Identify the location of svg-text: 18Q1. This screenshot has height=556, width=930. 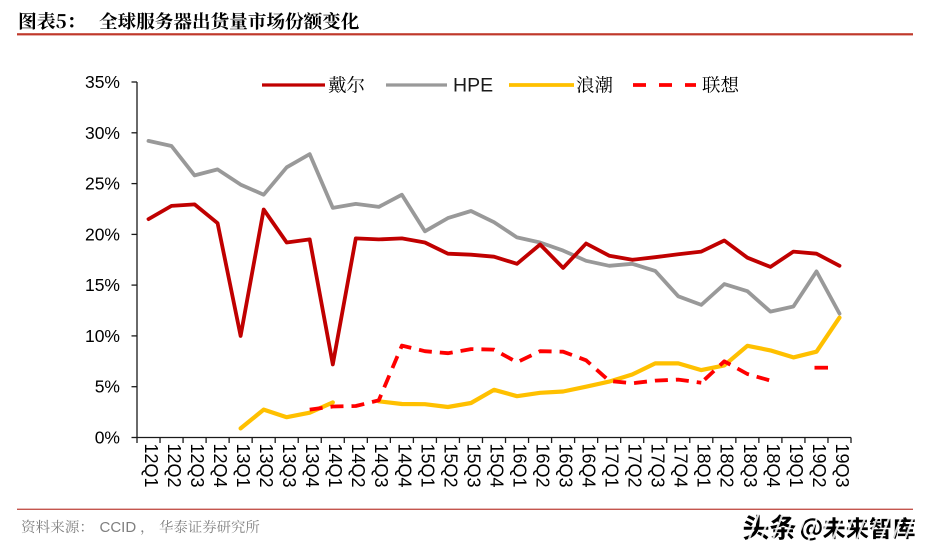
(704, 466).